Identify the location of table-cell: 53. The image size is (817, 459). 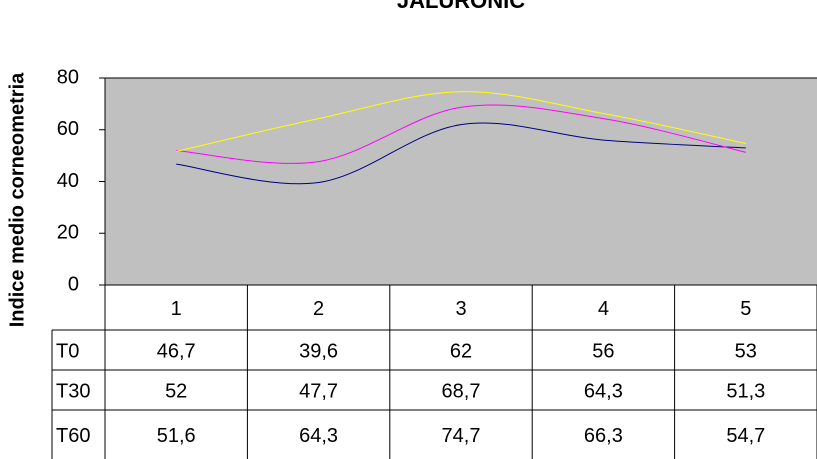
(746, 351).